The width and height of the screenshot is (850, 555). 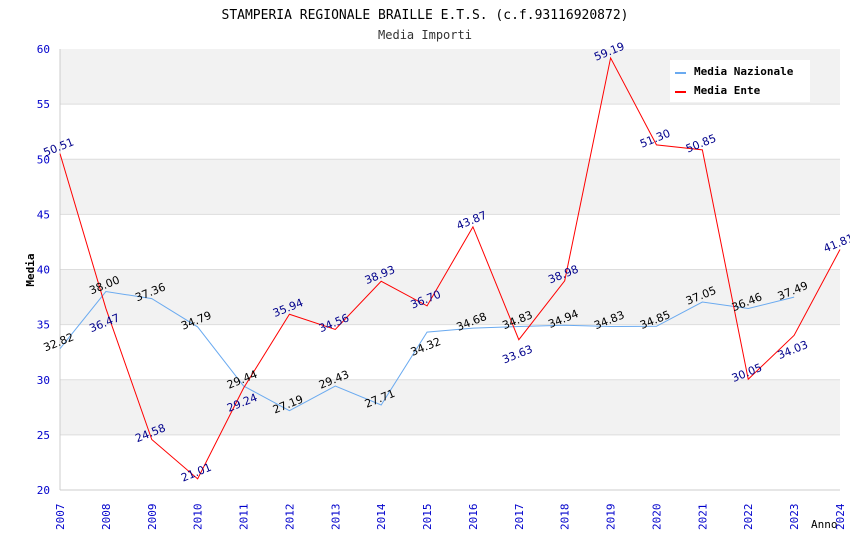 What do you see at coordinates (727, 90) in the screenshot?
I see `legend-label-ente: Media Ente` at bounding box center [727, 90].